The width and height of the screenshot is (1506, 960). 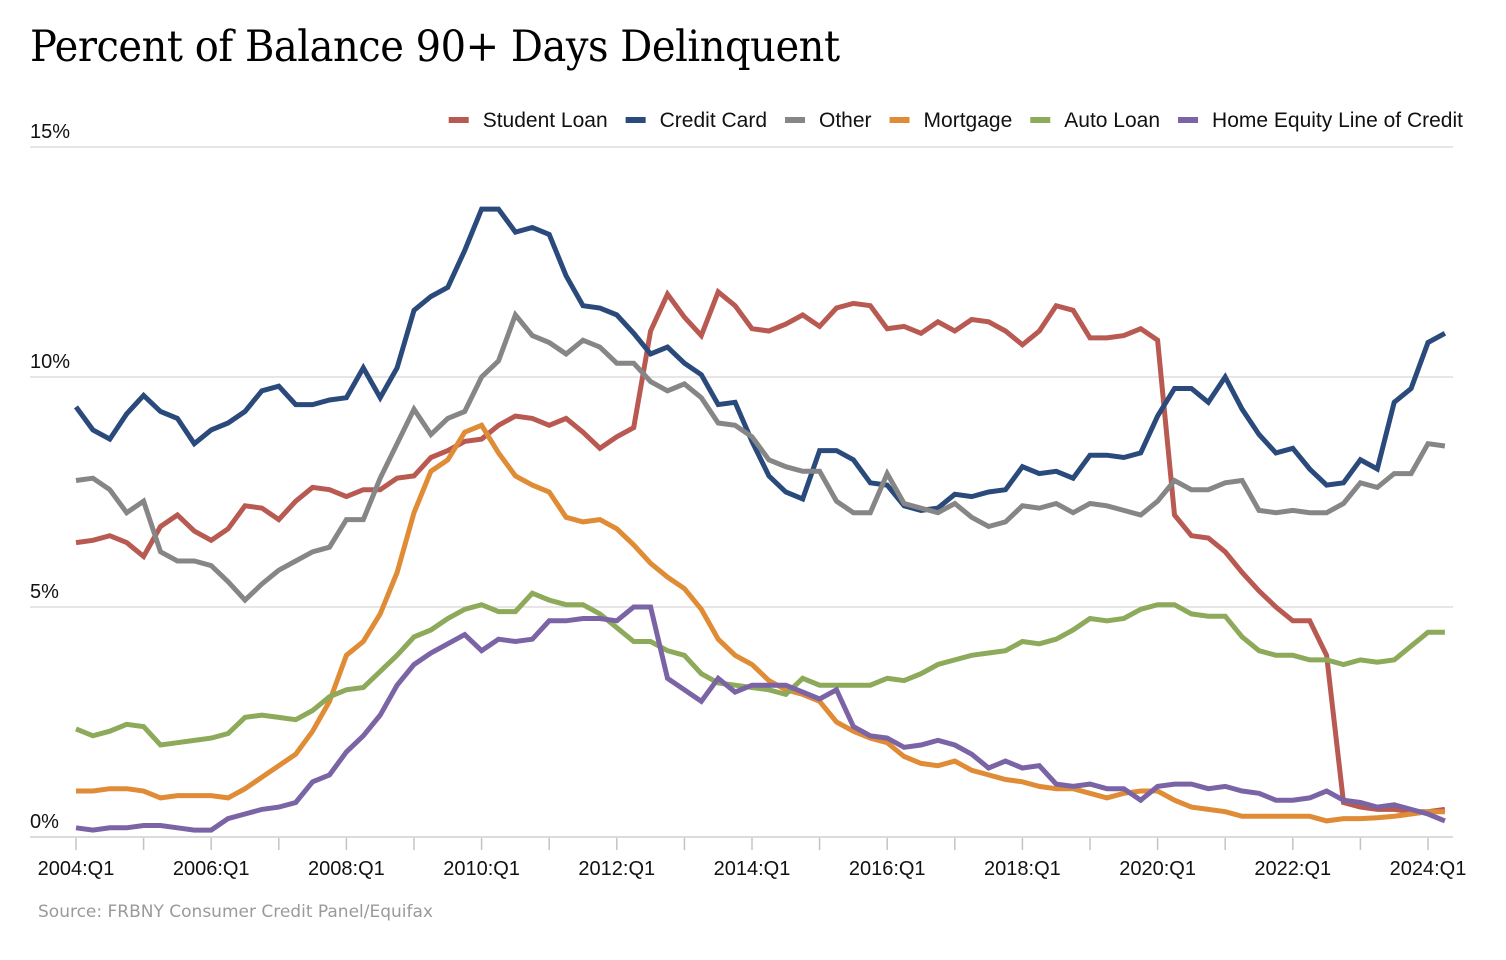 What do you see at coordinates (44, 592) in the screenshot?
I see `y-tick-label: 5%` at bounding box center [44, 592].